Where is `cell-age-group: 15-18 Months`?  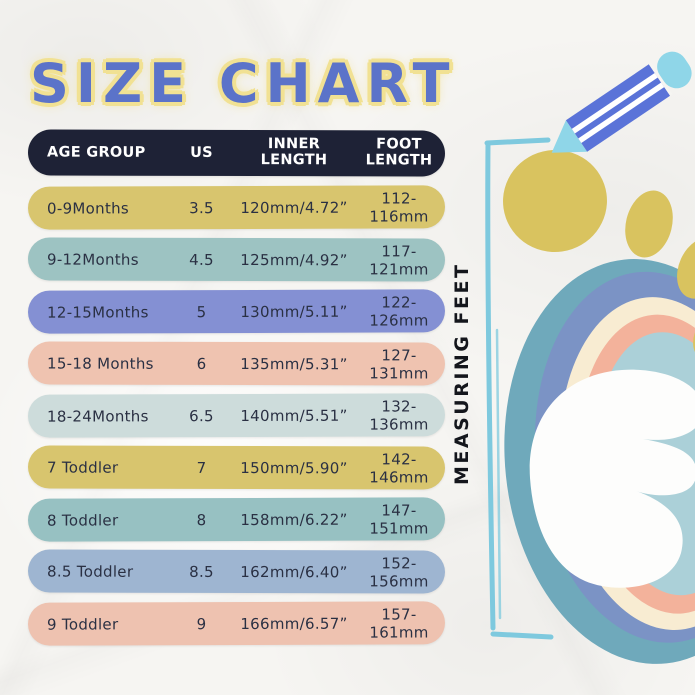 cell-age-group: 15-18 Months is located at coordinates (100, 363).